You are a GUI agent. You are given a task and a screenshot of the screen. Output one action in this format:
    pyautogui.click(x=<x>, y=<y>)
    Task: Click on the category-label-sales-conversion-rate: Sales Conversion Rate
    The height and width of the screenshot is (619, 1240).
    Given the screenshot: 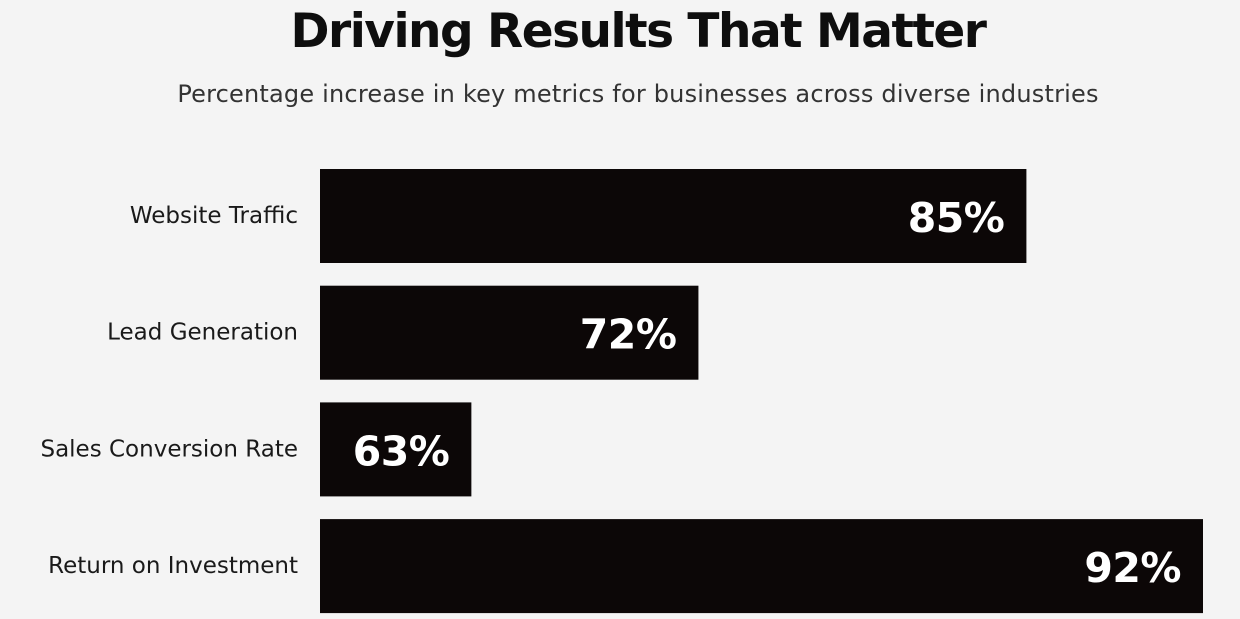 What is the action you would take?
    pyautogui.click(x=169, y=449)
    